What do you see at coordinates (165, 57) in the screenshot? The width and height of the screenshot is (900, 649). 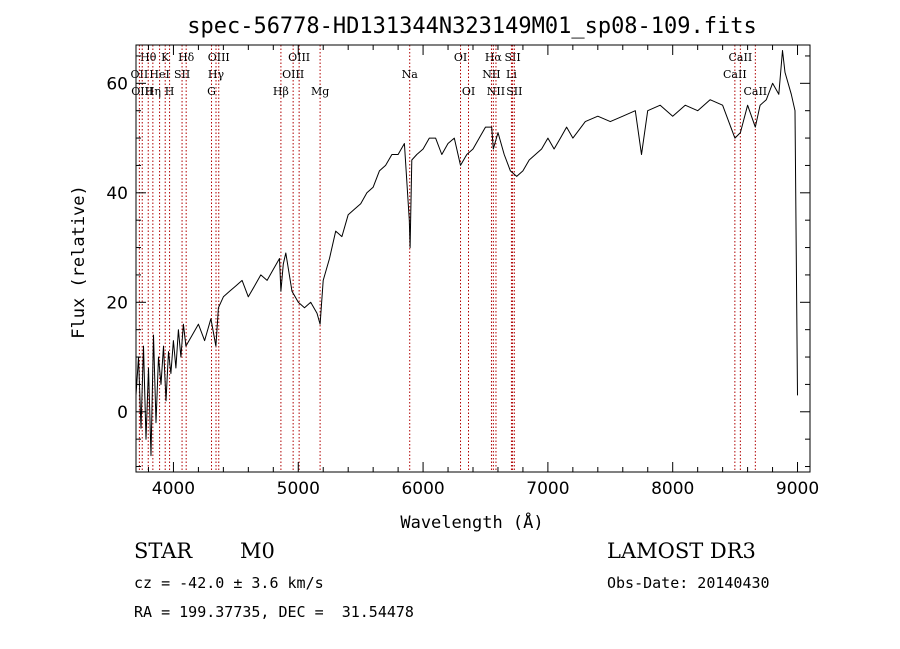 I see `spectral-line-label: K` at bounding box center [165, 57].